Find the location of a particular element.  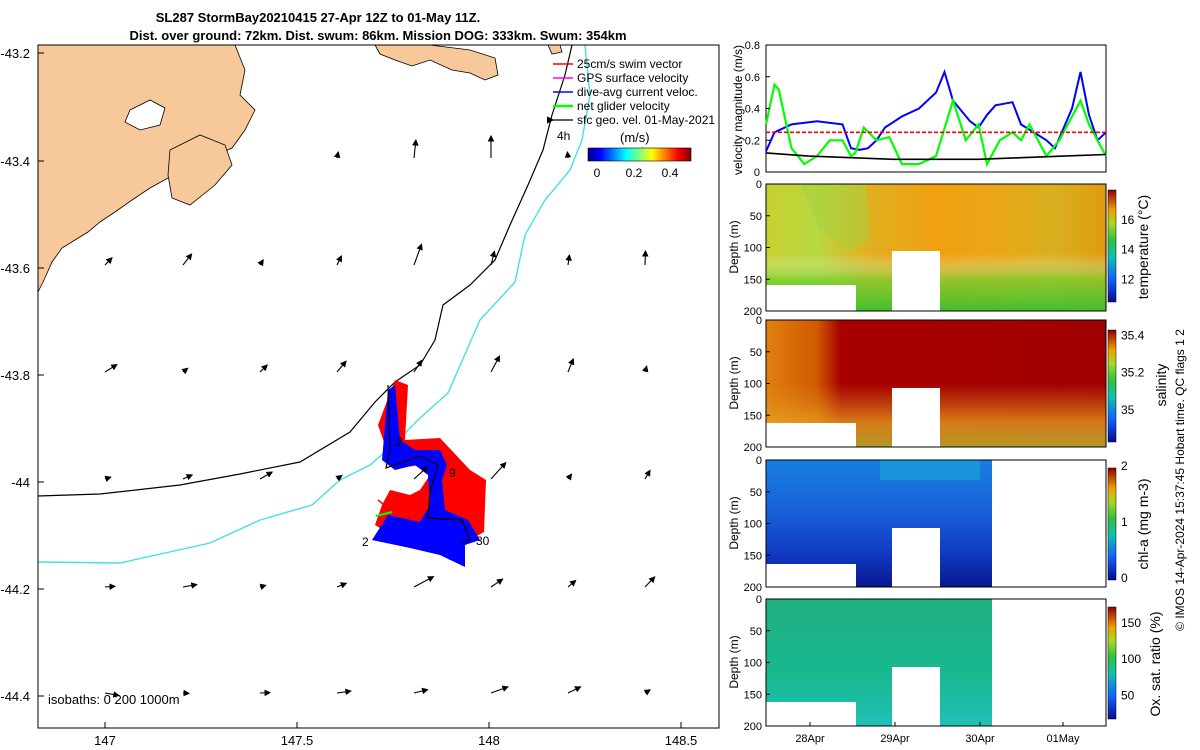

velocity-ytick-label: 0.4 is located at coordinates (752, 110).